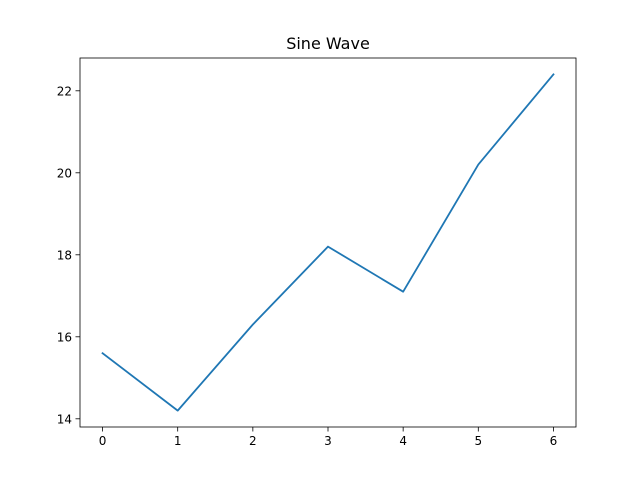  I want to click on x-tick-label: 0, so click(103, 441).